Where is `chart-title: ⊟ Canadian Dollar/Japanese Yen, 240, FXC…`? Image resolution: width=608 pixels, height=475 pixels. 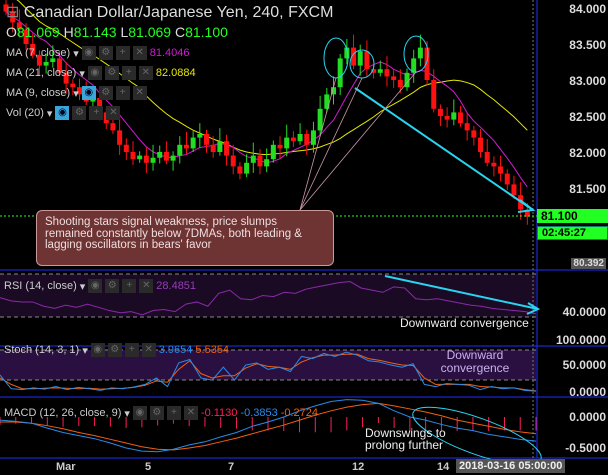
chart-title: ⊟ Canadian Dollar/Japanese Yen, 240, FXC… is located at coordinates (170, 12).